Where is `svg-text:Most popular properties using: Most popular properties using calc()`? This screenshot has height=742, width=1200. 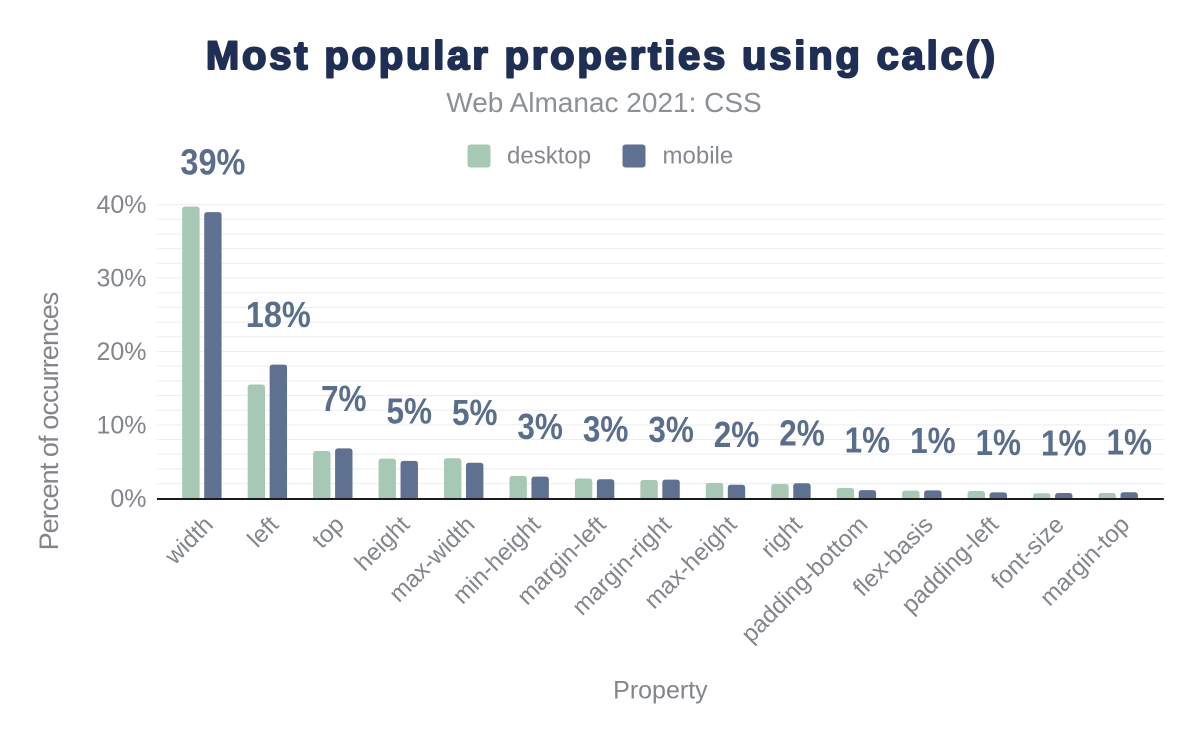 svg-text:Most popular properties using: Most popular properties using calc() is located at coordinates (602, 56).